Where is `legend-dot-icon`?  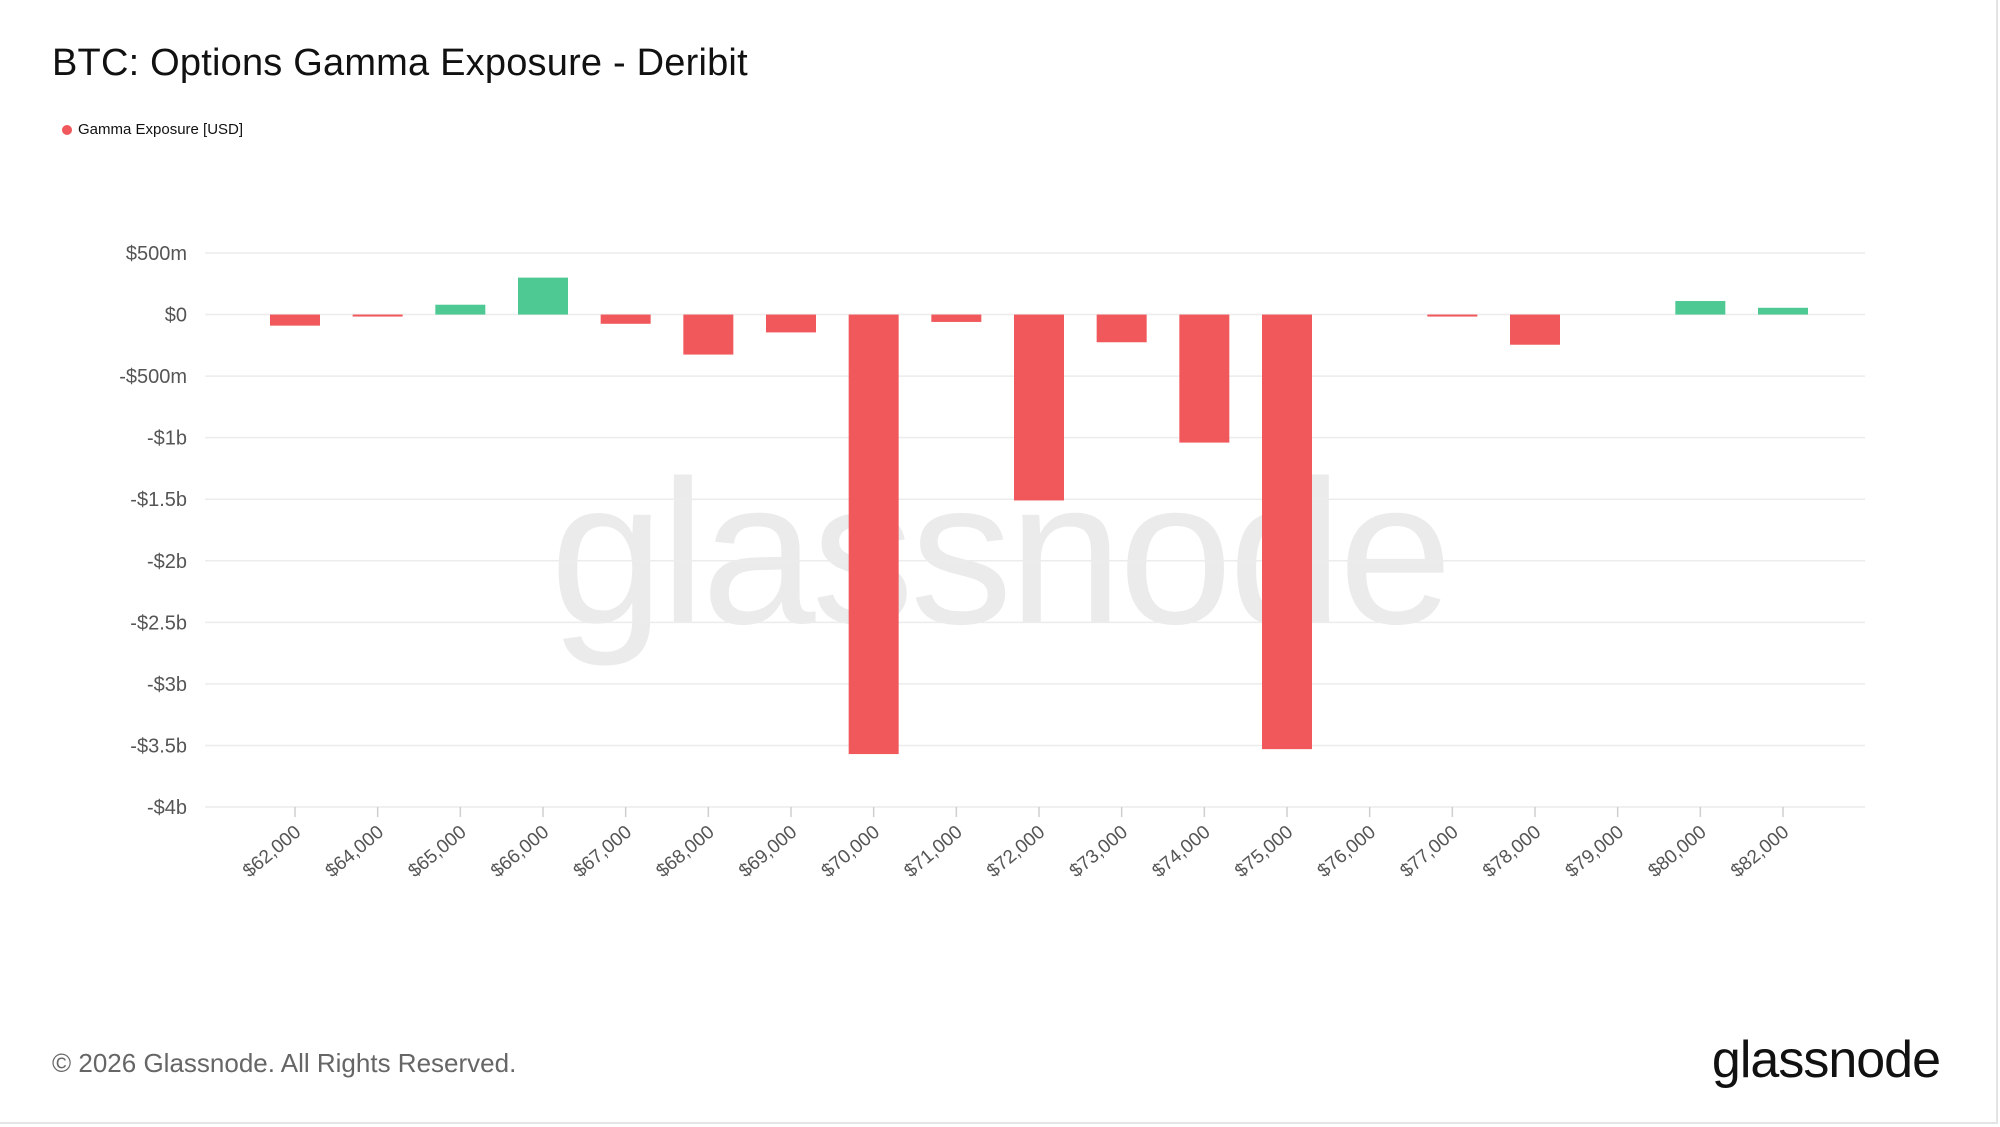 legend-dot-icon is located at coordinates (67, 129).